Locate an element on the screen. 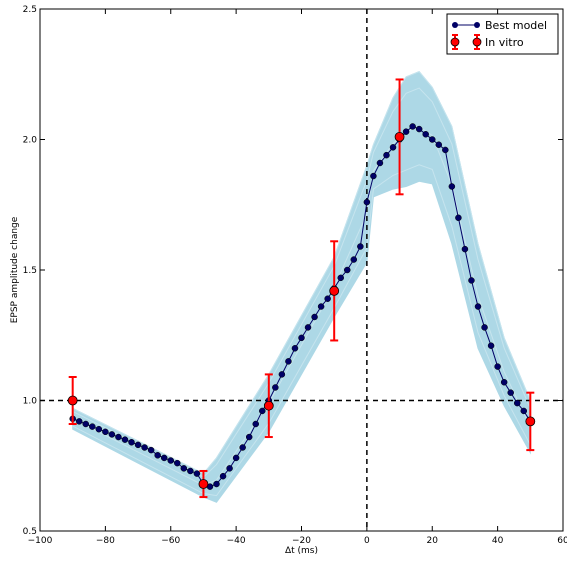 Image resolution: width=567 pixels, height=563 pixels. x-tick-label: 60 is located at coordinates (562, 541).